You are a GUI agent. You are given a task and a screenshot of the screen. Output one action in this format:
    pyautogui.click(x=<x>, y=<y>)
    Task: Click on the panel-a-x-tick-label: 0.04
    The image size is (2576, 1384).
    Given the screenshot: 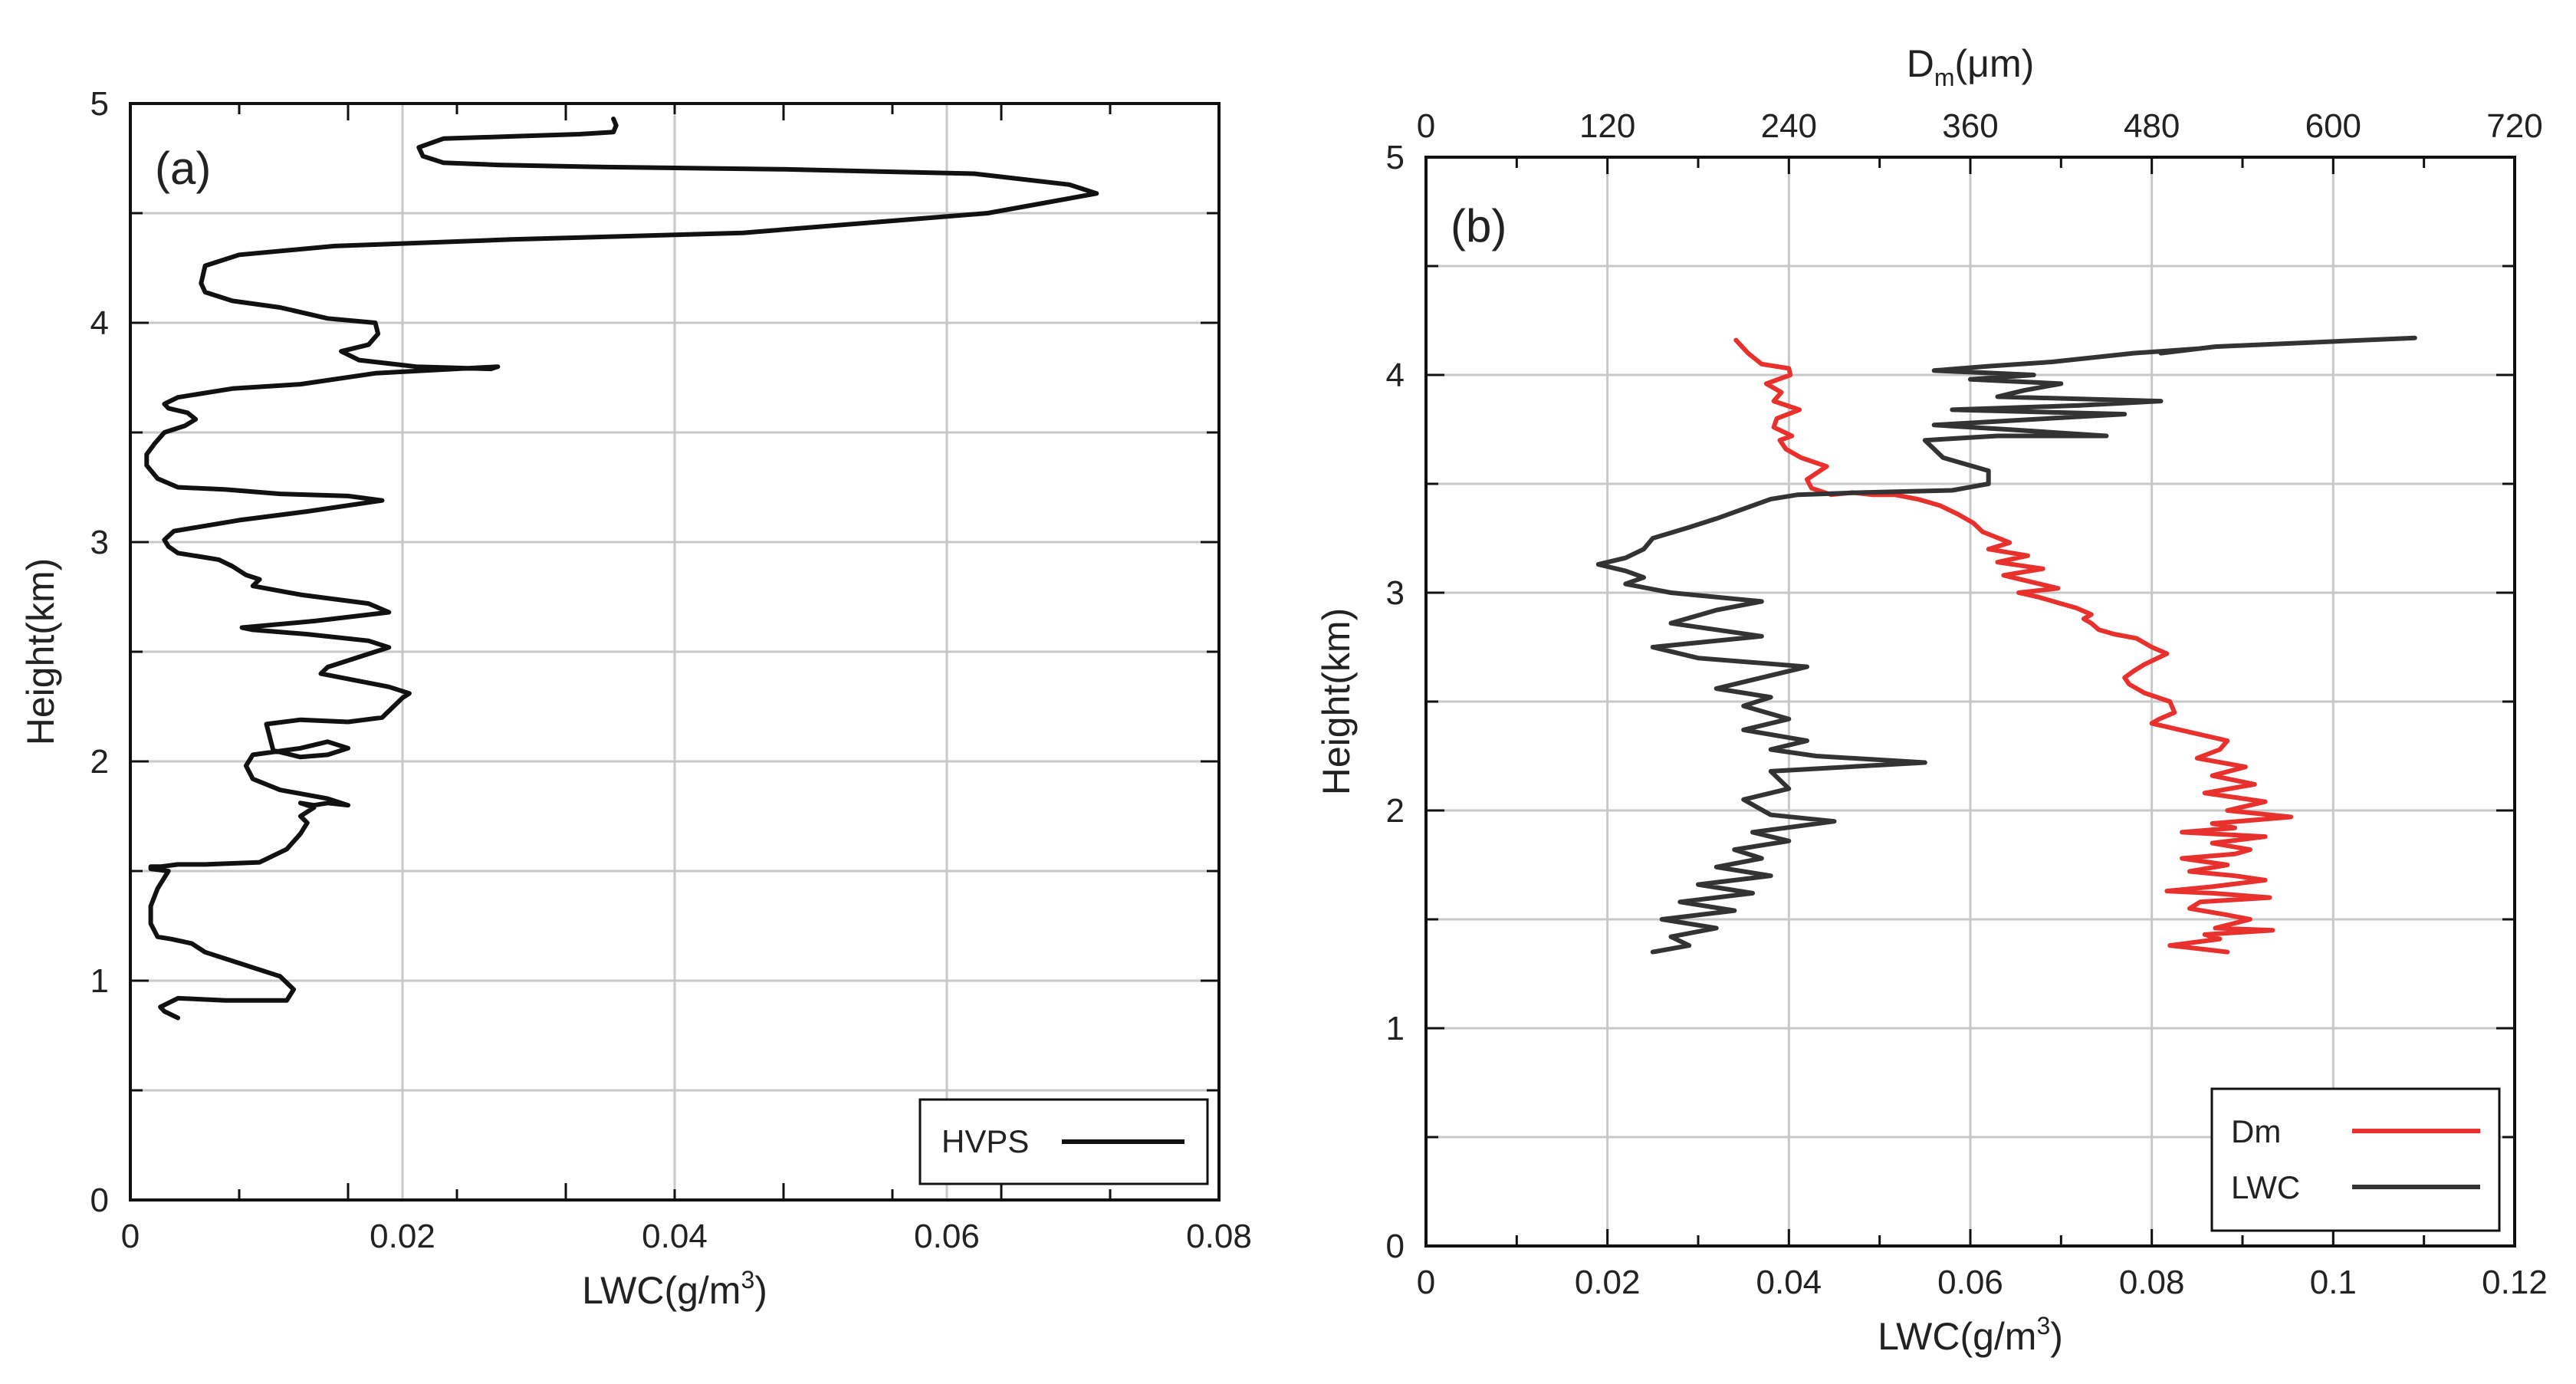 What is the action you would take?
    pyautogui.click(x=675, y=1236)
    